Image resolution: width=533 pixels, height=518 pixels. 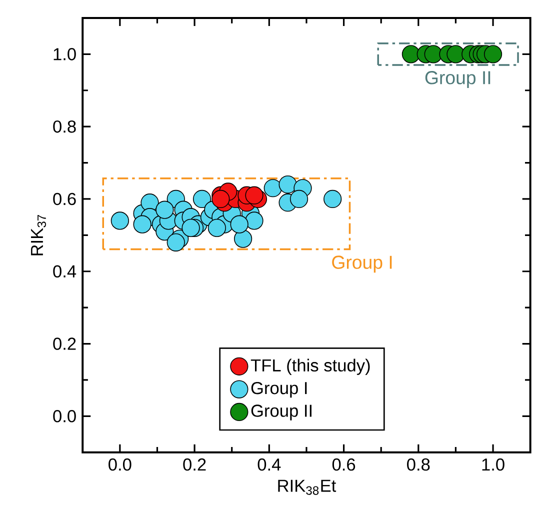 What do you see at coordinates (310, 367) in the screenshot?
I see `legend-label: TFL (this study)` at bounding box center [310, 367].